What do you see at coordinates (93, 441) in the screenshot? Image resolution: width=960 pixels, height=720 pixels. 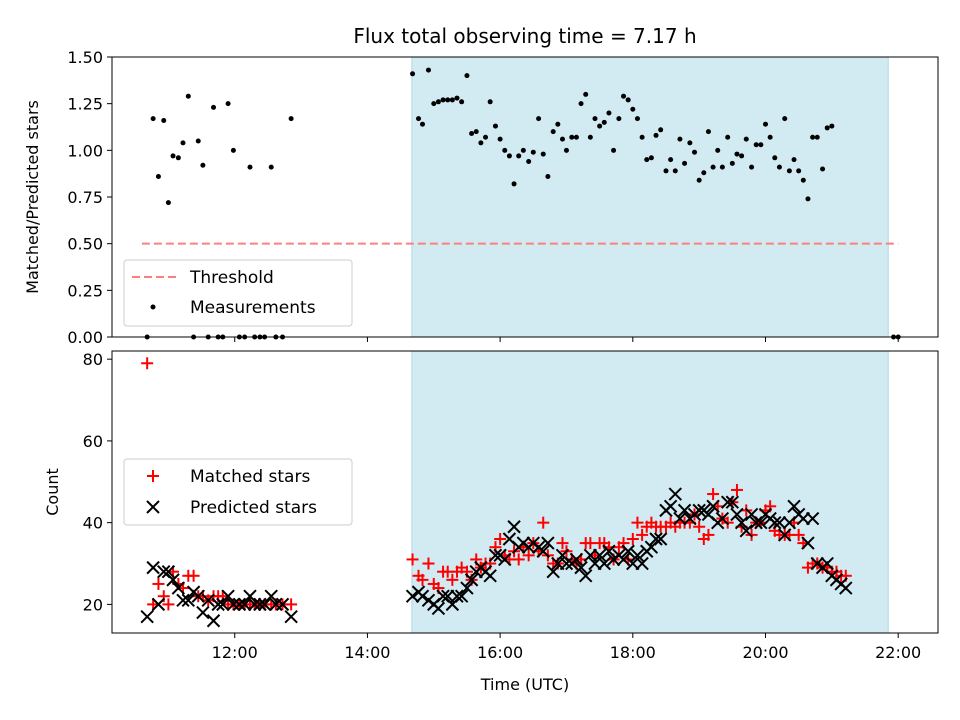 I see `y-tick-label: 60` at bounding box center [93, 441].